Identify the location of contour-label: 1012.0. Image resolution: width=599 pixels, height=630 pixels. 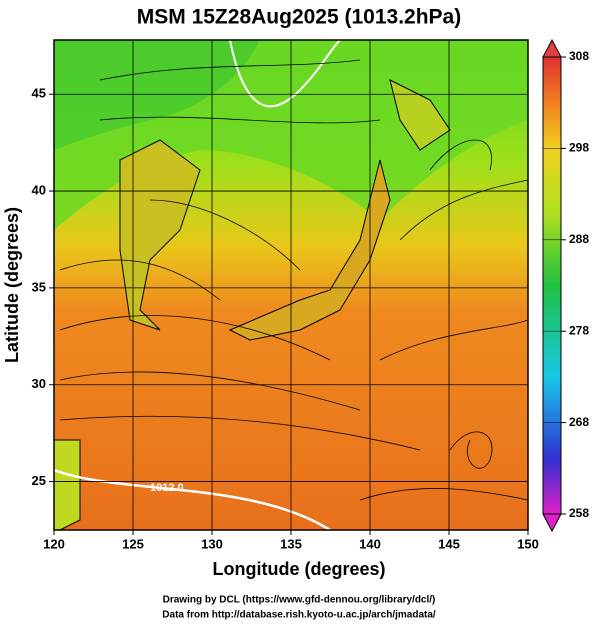
(167, 488).